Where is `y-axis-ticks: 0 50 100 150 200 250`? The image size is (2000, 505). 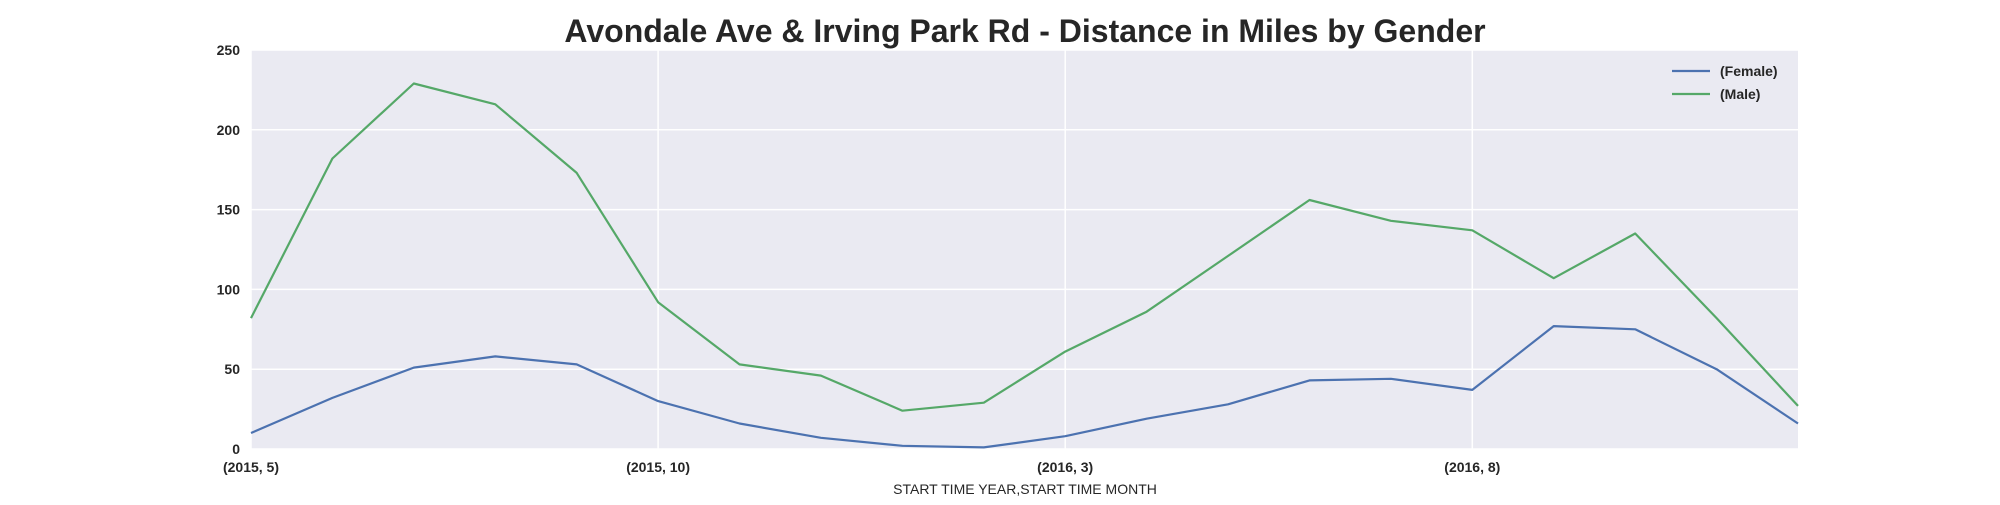 y-axis-ticks: 0 50 100 150 200 250 is located at coordinates (229, 249).